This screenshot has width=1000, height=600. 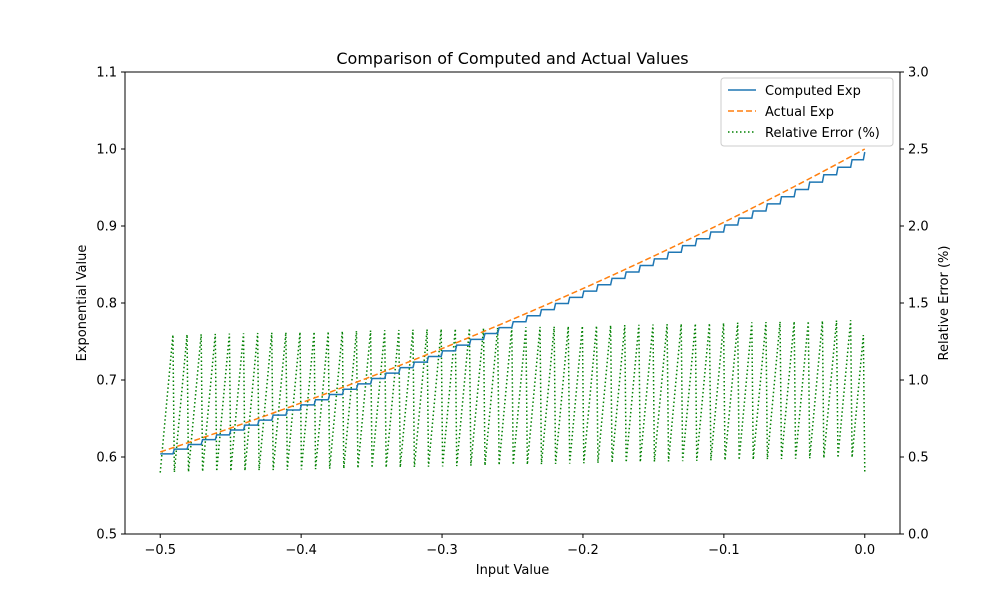 I want to click on y-tick-label: 0.5, so click(x=106, y=535).